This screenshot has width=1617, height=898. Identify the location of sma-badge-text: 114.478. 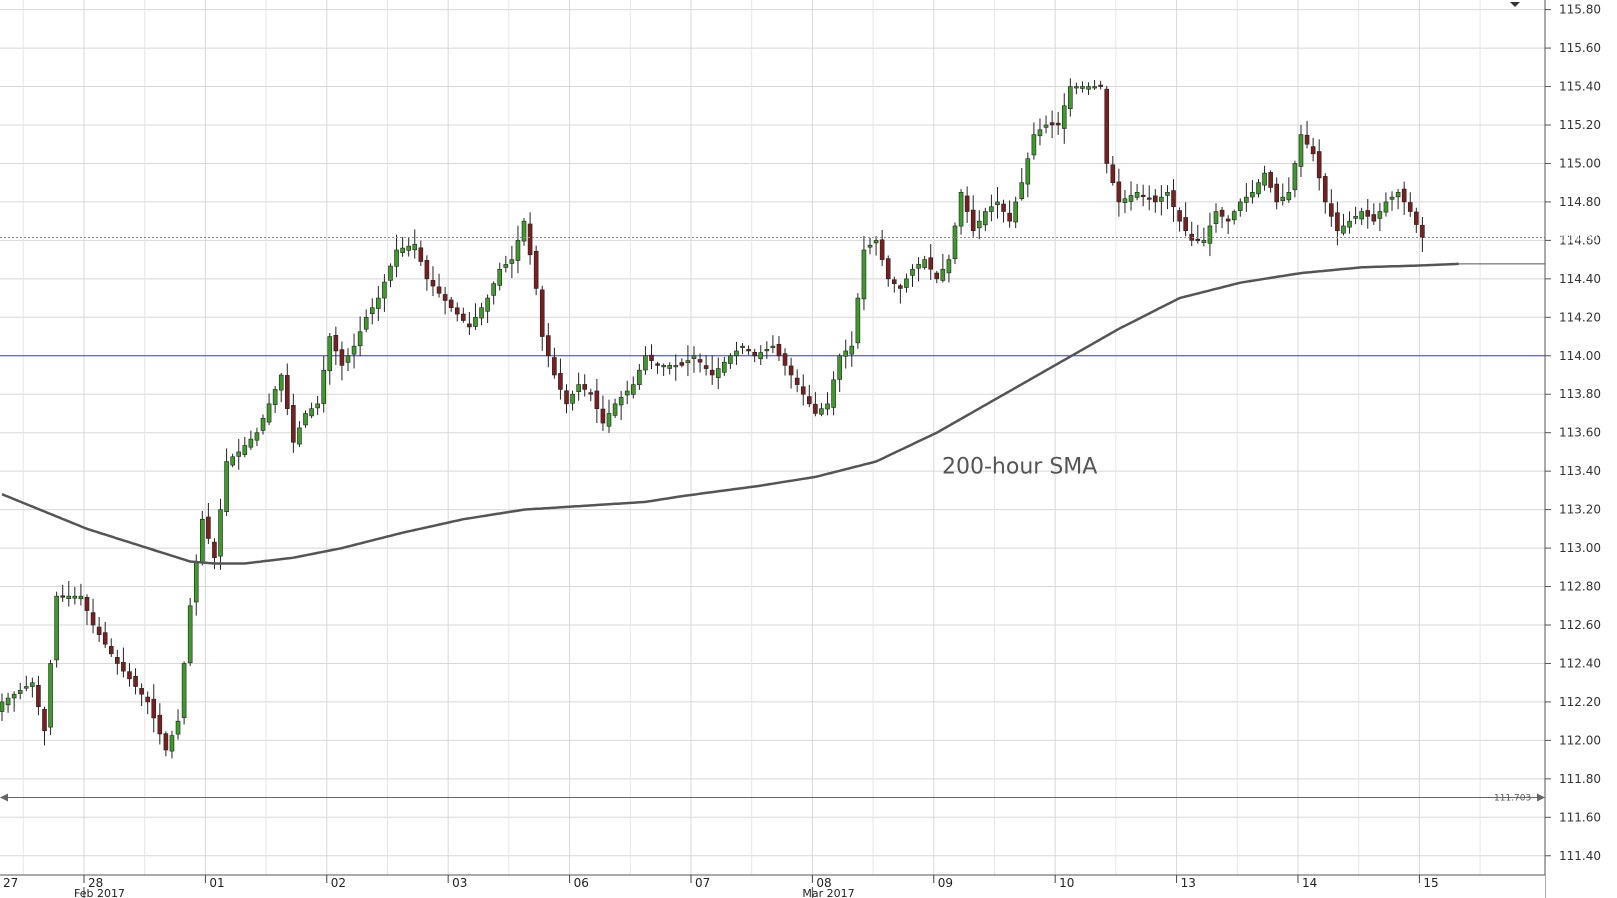
(1583, 264).